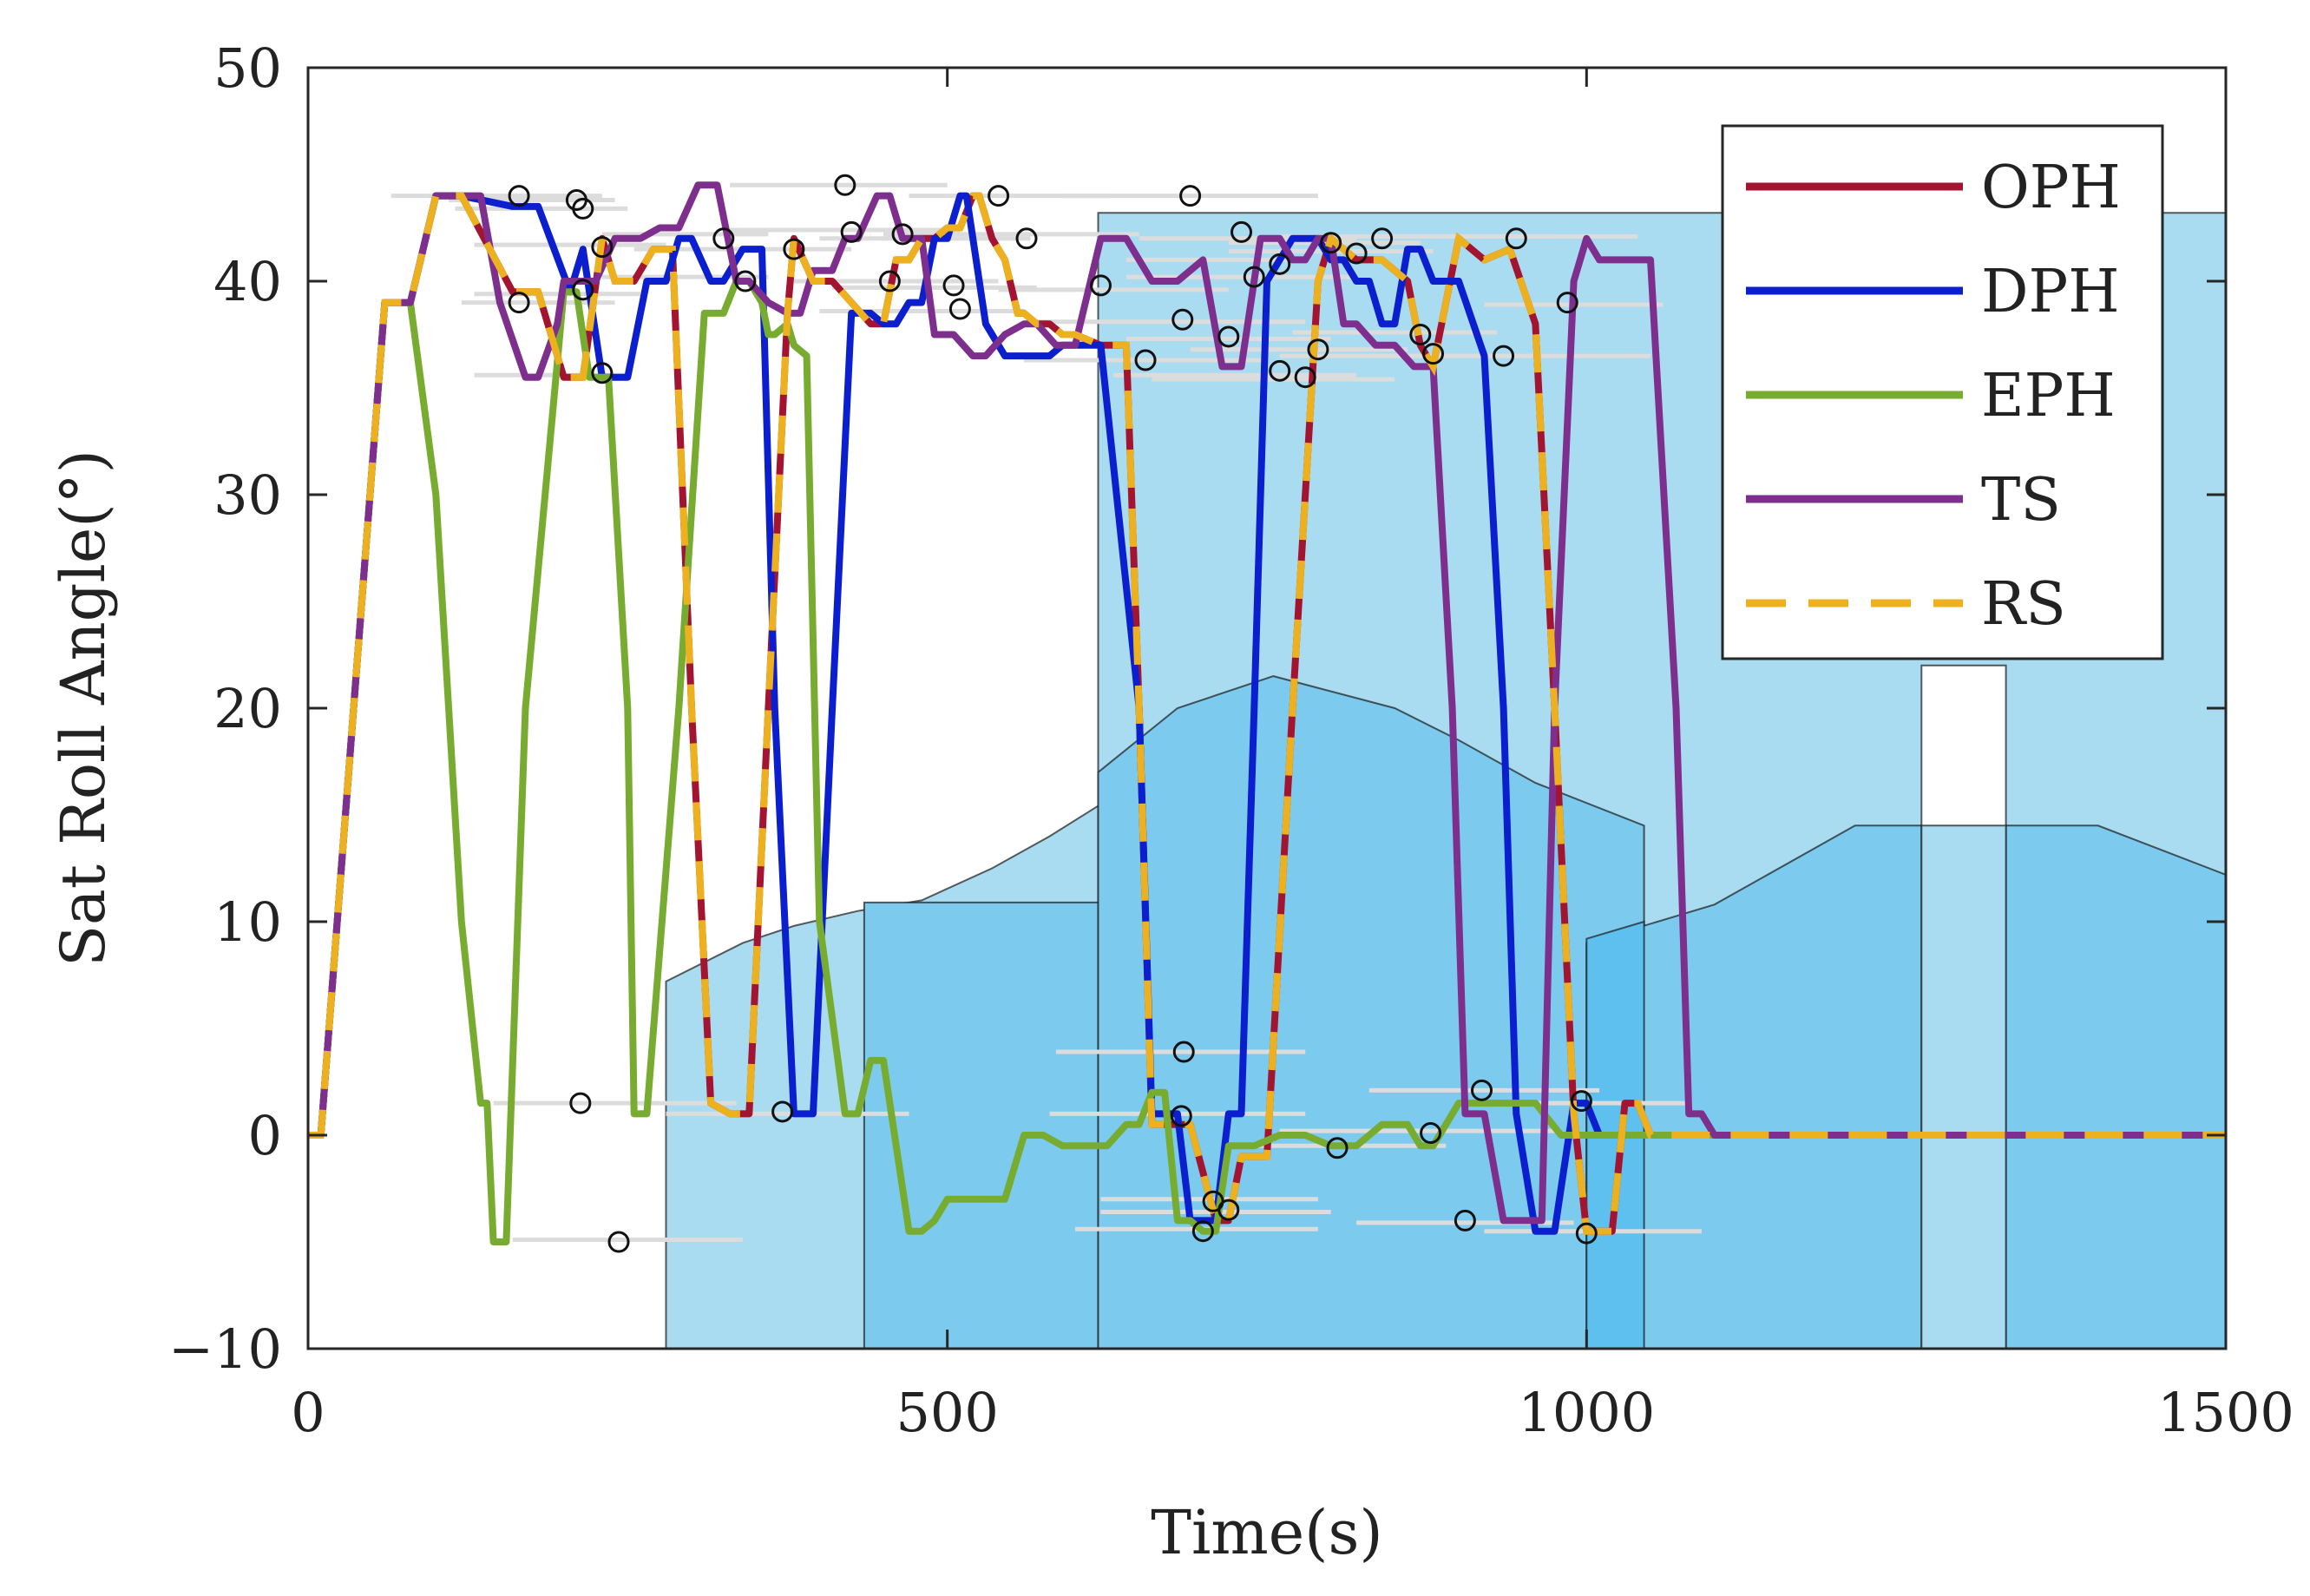  What do you see at coordinates (2023, 604) in the screenshot?
I see `legend-label-rs: RS` at bounding box center [2023, 604].